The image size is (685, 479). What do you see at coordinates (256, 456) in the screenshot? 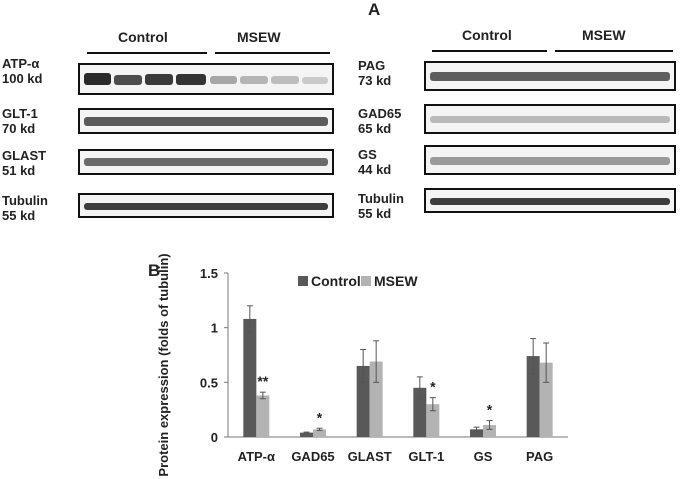
I see `x-tick-label: ATP-α` at bounding box center [256, 456].